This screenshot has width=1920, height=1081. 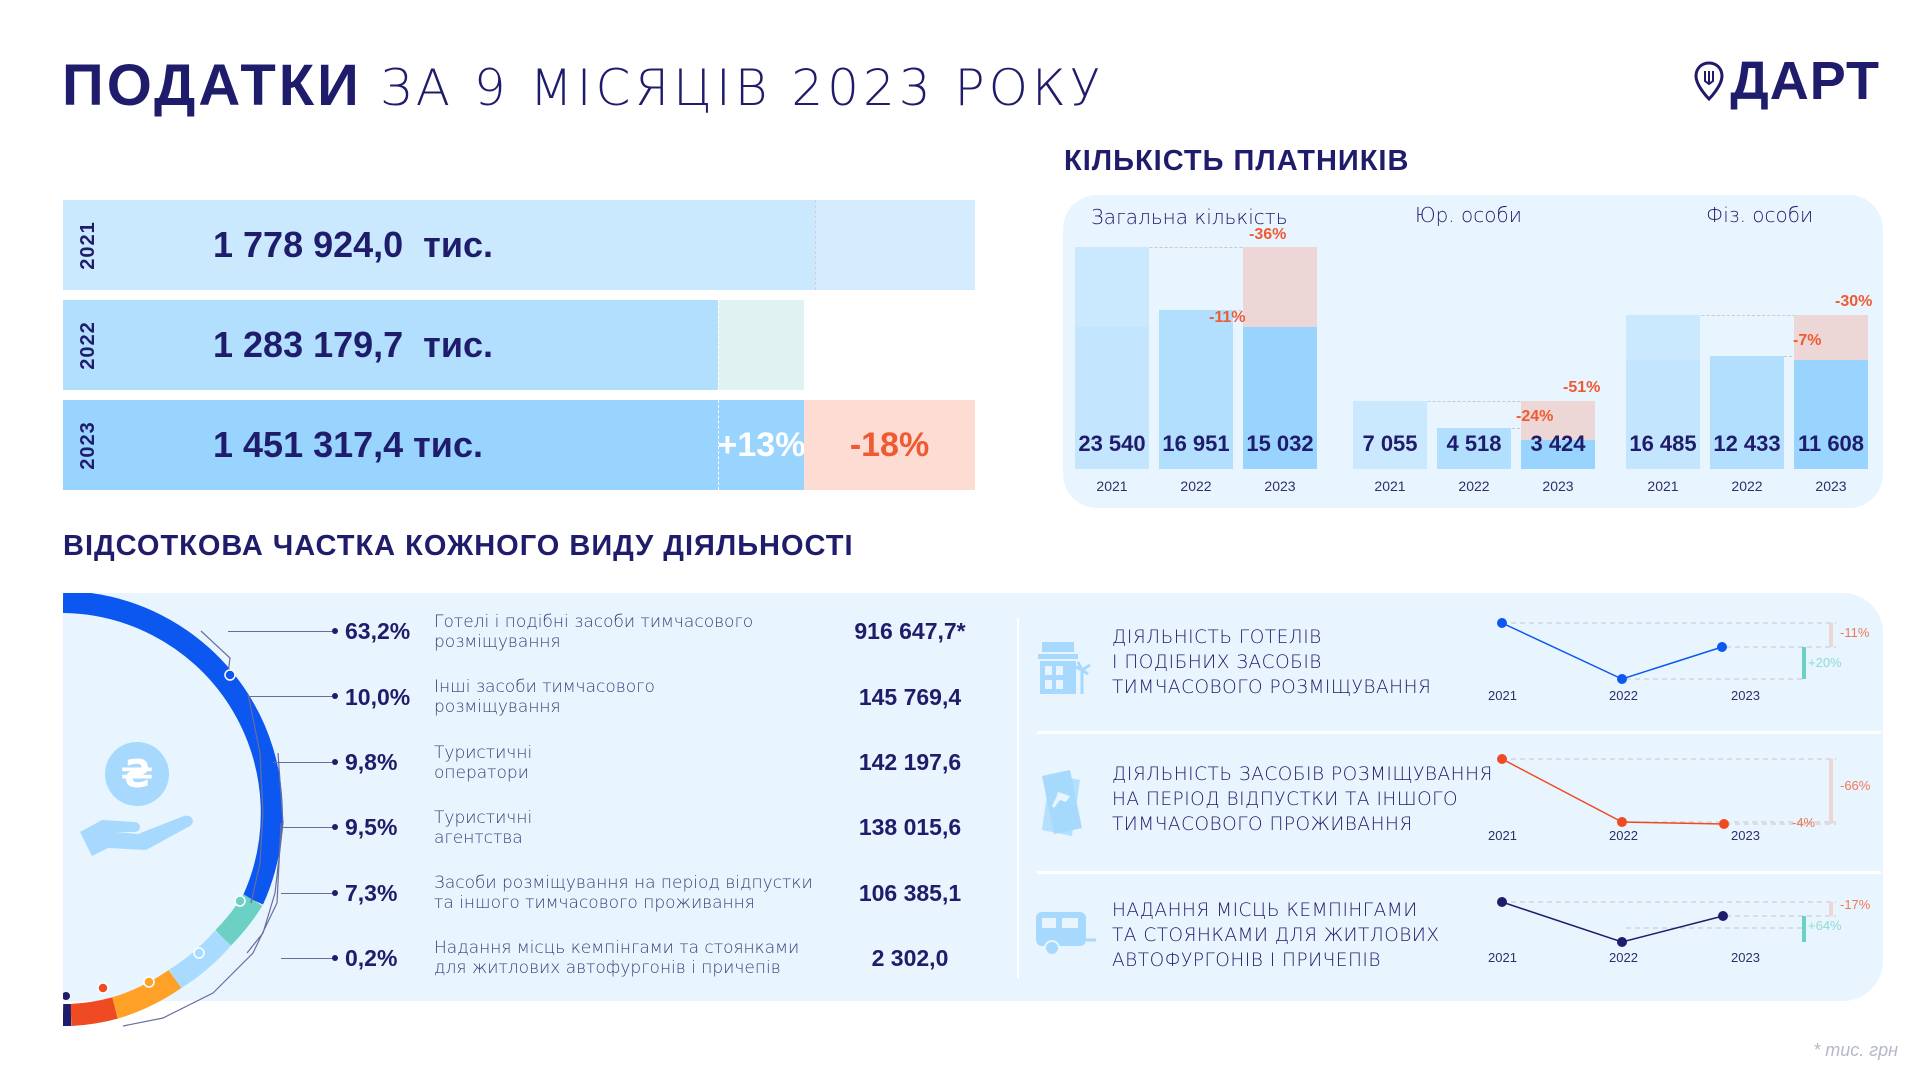 I want to click on pct-individual-vs-2021: -30%, so click(x=1854, y=301).